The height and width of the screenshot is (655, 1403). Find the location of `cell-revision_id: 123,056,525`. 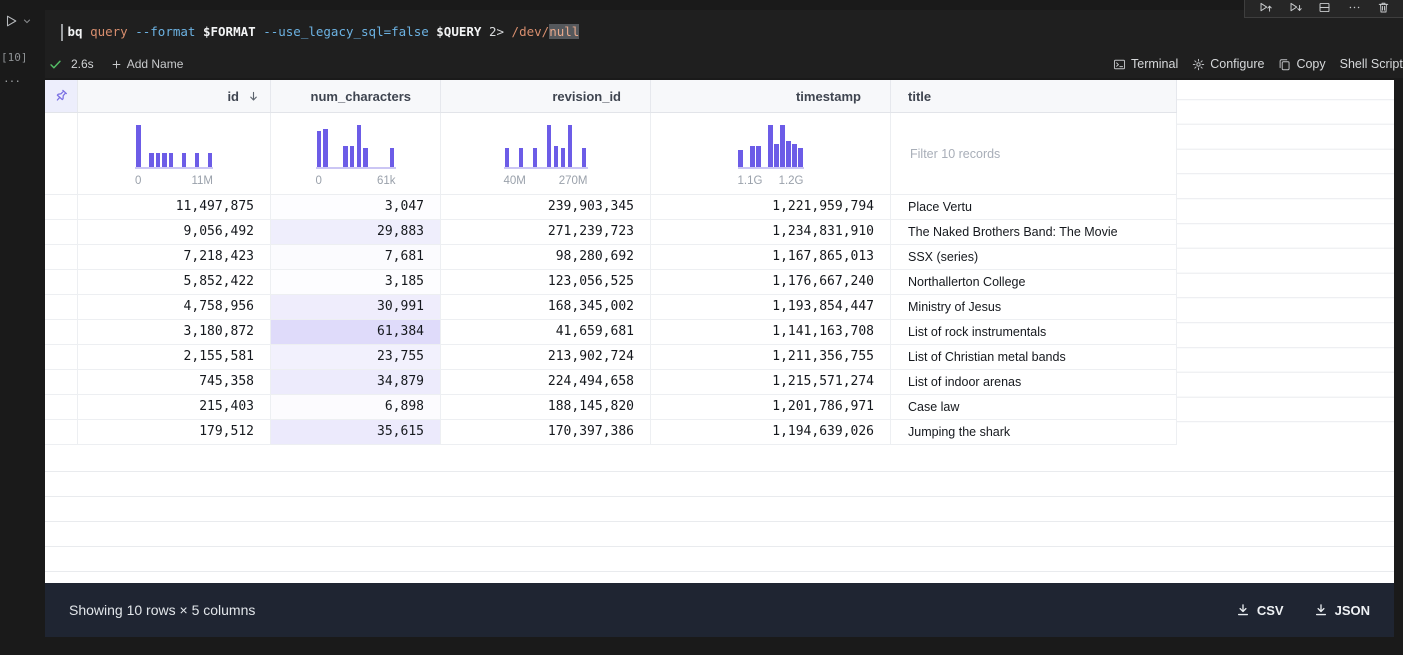

cell-revision_id: 123,056,525 is located at coordinates (546, 282).